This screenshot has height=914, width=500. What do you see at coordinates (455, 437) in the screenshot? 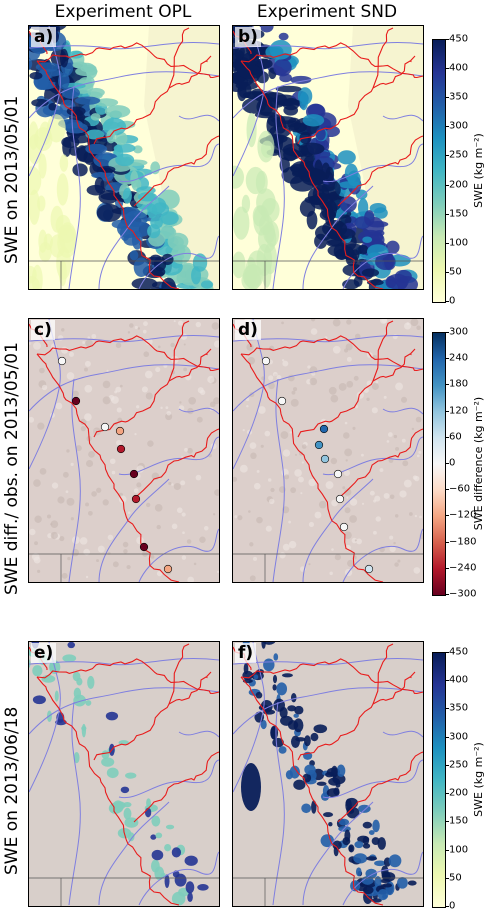
I see `colorbar-tick-label: 60` at bounding box center [455, 437].